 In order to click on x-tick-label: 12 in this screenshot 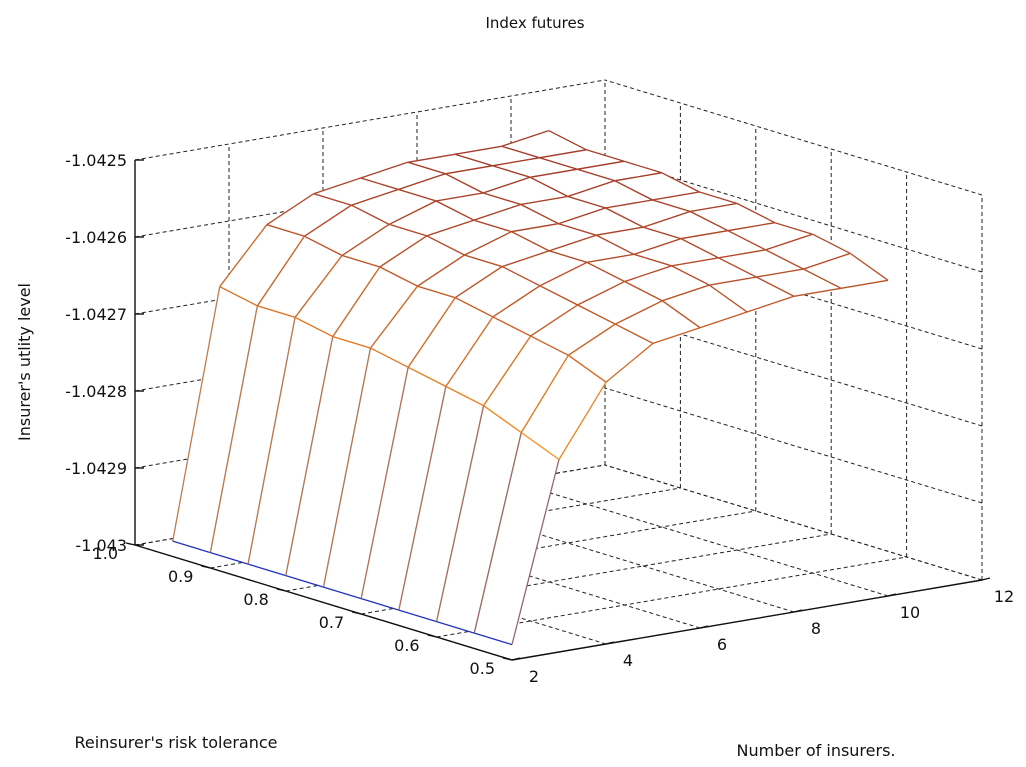, I will do `click(1004, 596)`.